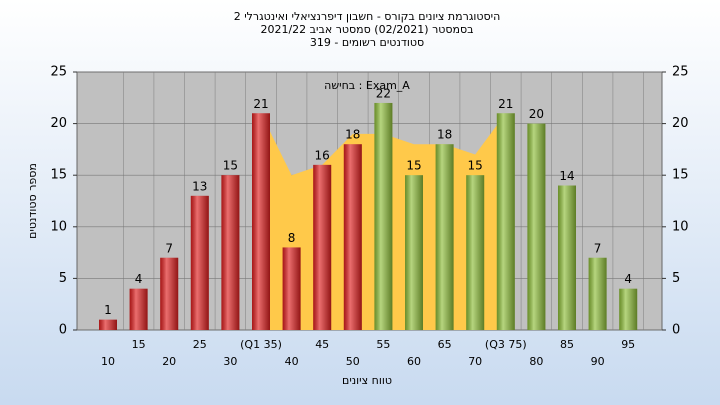  I want to click on y-tick-label: 15, so click(58, 175).